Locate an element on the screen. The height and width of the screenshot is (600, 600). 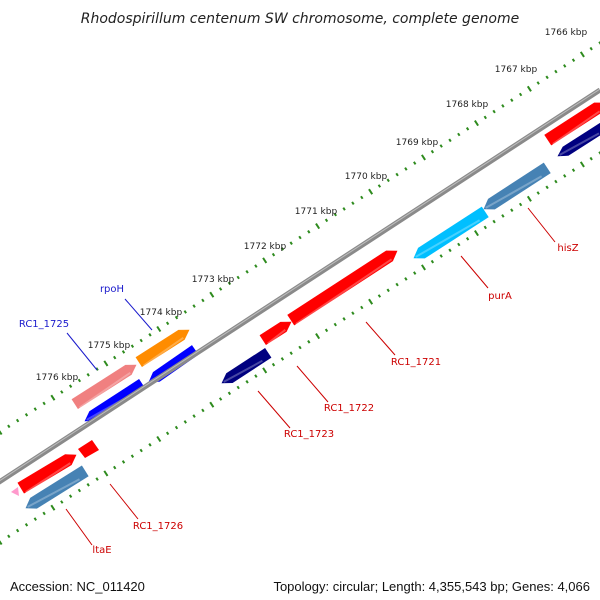
gene-rc1-1722-shine is located at coordinates (276, 337).